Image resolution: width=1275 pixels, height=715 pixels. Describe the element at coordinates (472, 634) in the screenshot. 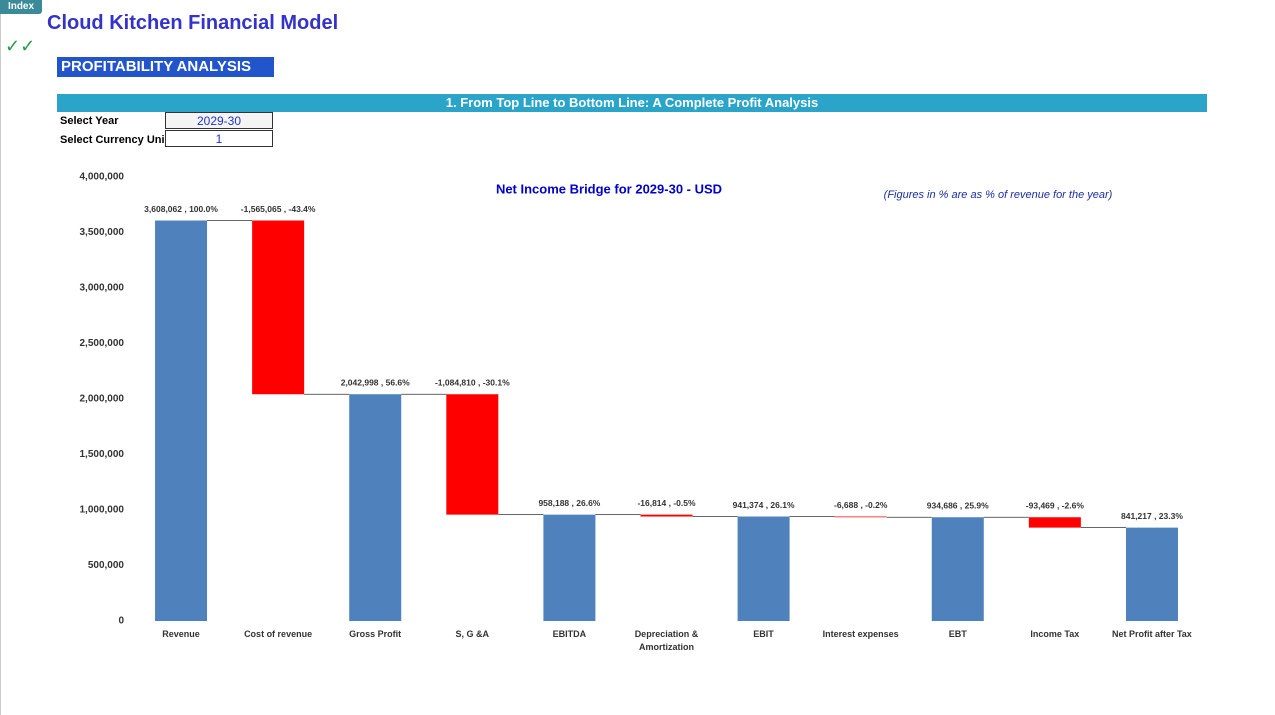

I see `x-tick-label: S, G &A` at that location.